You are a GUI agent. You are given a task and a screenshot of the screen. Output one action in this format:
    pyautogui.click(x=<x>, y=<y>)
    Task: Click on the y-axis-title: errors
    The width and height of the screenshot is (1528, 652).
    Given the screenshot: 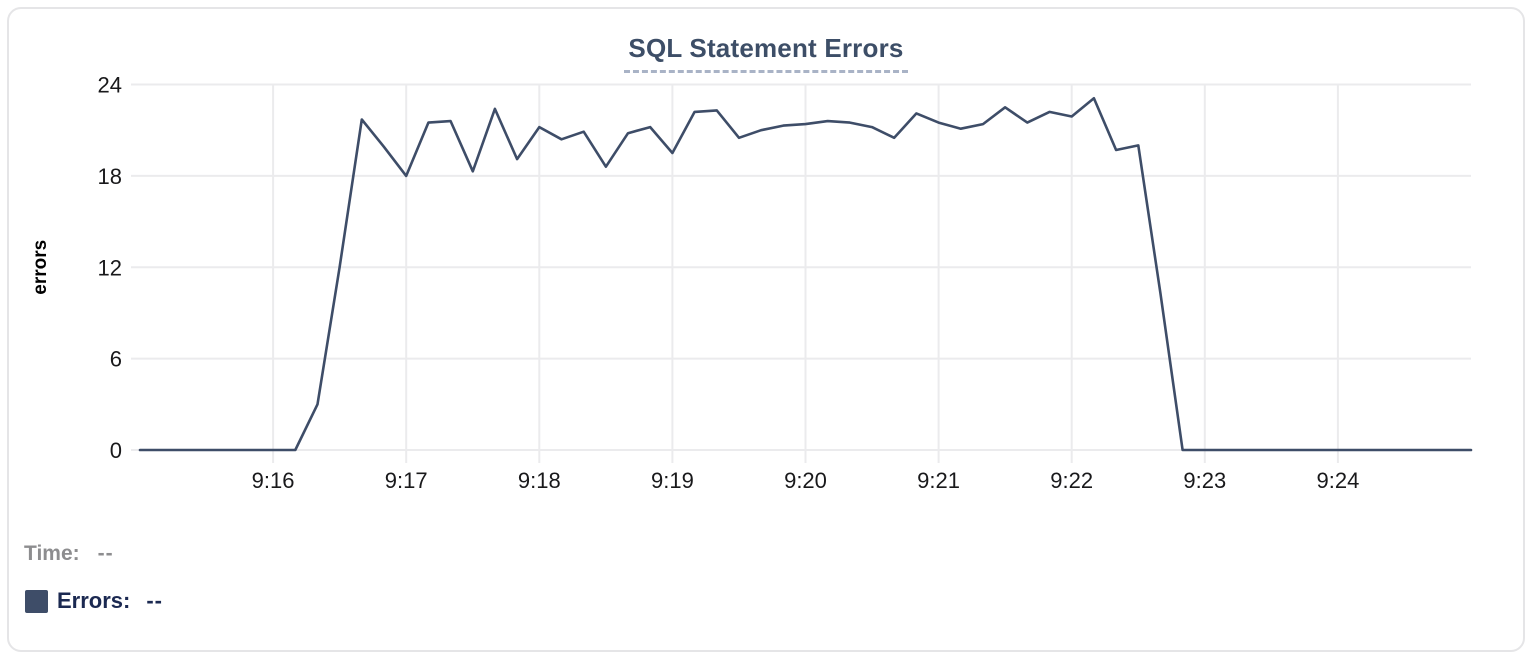 What is the action you would take?
    pyautogui.click(x=40, y=267)
    